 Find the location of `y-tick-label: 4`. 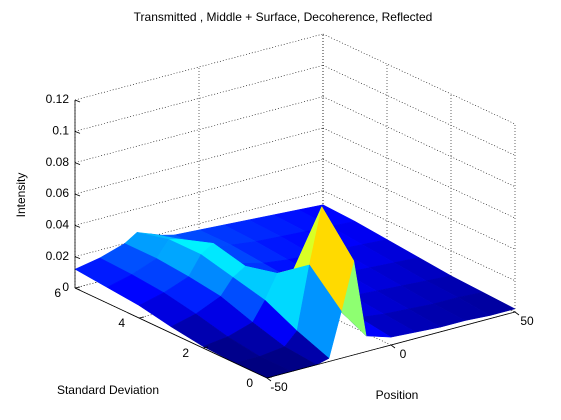

y-tick-label: 4 is located at coordinates (121, 323).